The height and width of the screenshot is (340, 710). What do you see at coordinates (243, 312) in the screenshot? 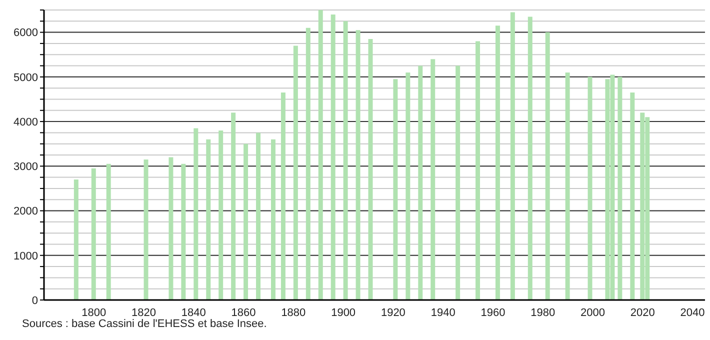
I see `x-tick-label: 1860` at bounding box center [243, 312].